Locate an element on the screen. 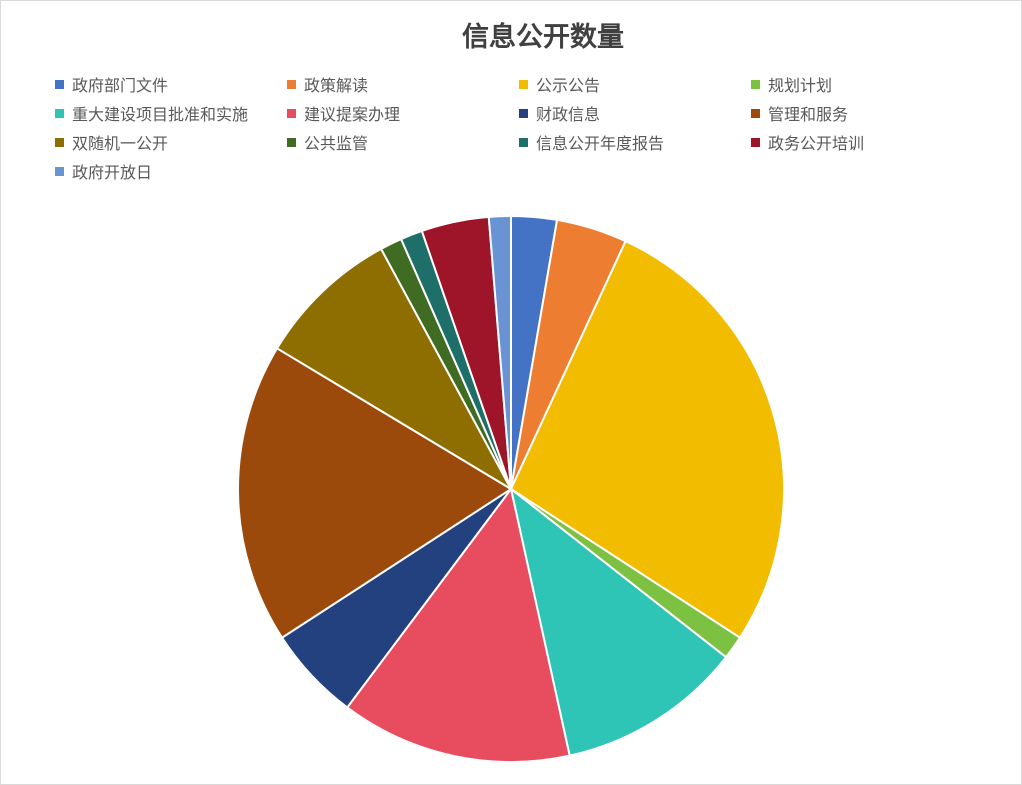 Image resolution: width=1022 pixels, height=785 pixels. legend-item: 政策解读 is located at coordinates (403, 84).